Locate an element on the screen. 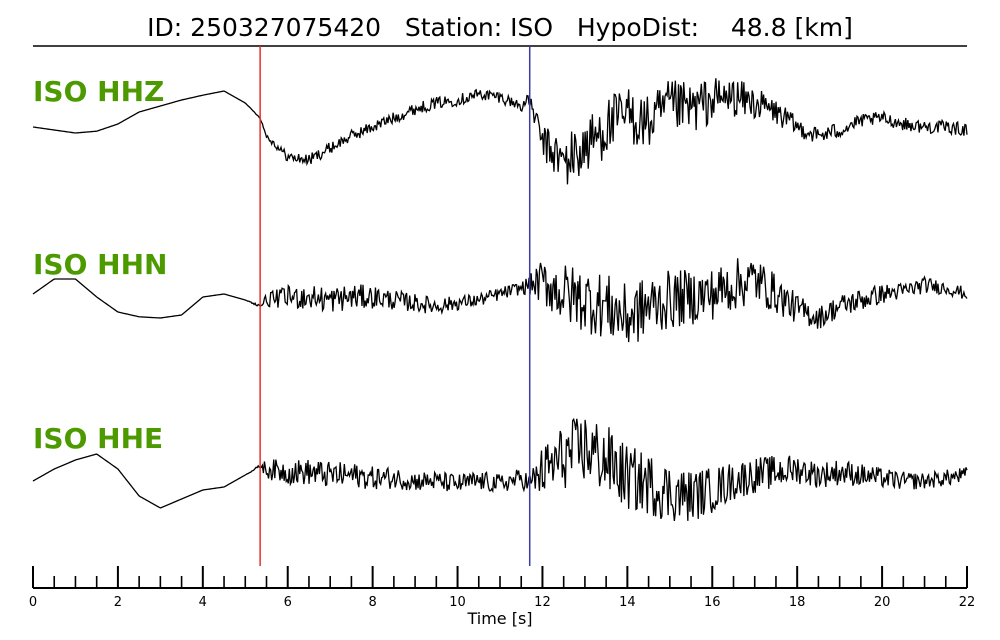 The height and width of the screenshot is (640, 1000). x-tick-label: 6 is located at coordinates (288, 602).